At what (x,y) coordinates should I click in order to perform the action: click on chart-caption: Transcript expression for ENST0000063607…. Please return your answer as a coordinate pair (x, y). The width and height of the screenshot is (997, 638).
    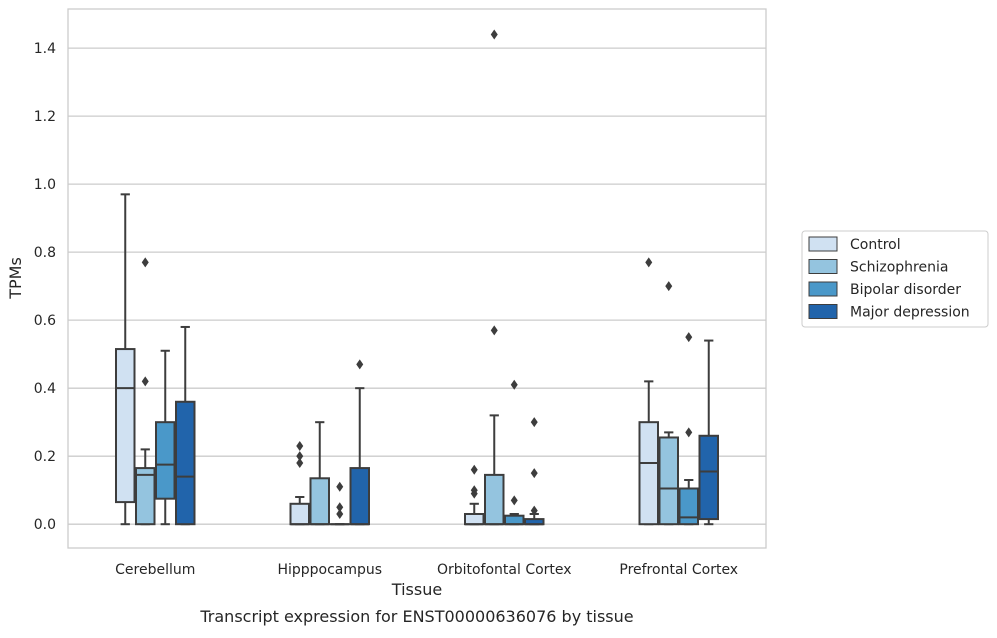
    Looking at the image, I should click on (416, 616).